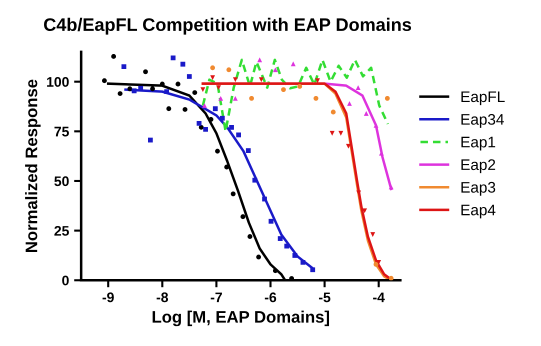 This screenshot has height=346, width=541. I want to click on y-tick-label: 50, so click(61, 181).